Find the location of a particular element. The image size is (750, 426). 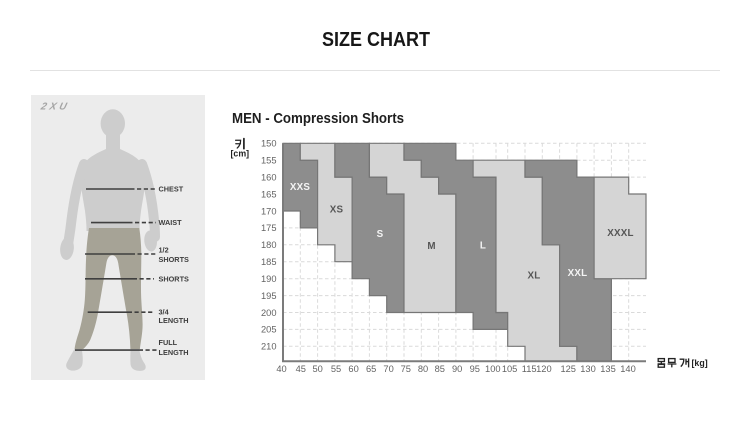

svg-text: 115 is located at coordinates (529, 369).